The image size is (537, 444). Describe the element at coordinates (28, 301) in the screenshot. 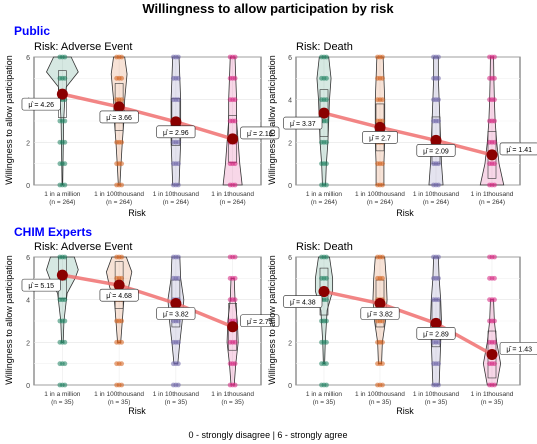

I see `y-tick-label: 4` at that location.